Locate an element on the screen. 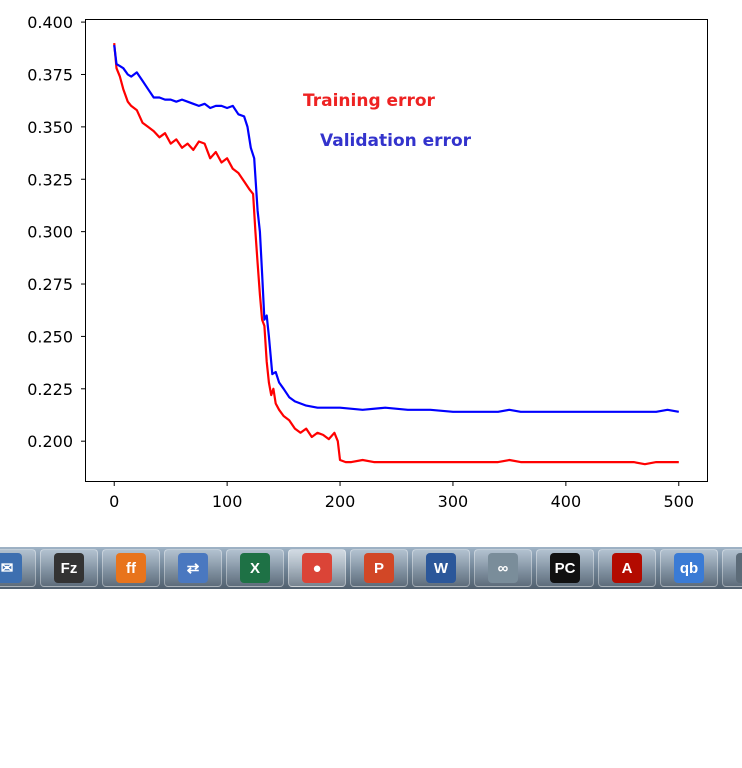  excel-icon: X is located at coordinates (255, 568).